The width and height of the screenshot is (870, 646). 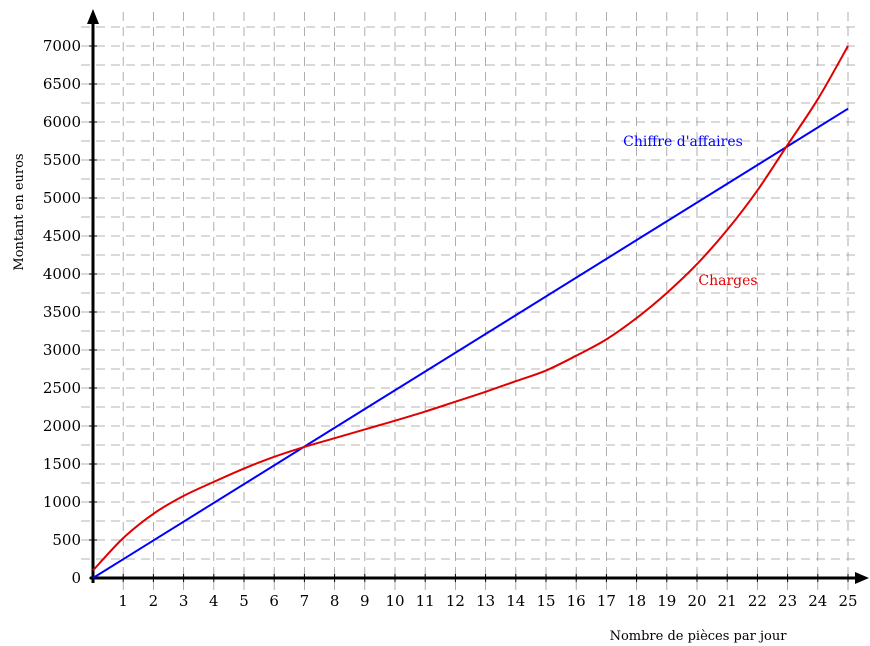 What do you see at coordinates (699, 636) in the screenshot?
I see `x-axis-title: Nombre de pièces par jour` at bounding box center [699, 636].